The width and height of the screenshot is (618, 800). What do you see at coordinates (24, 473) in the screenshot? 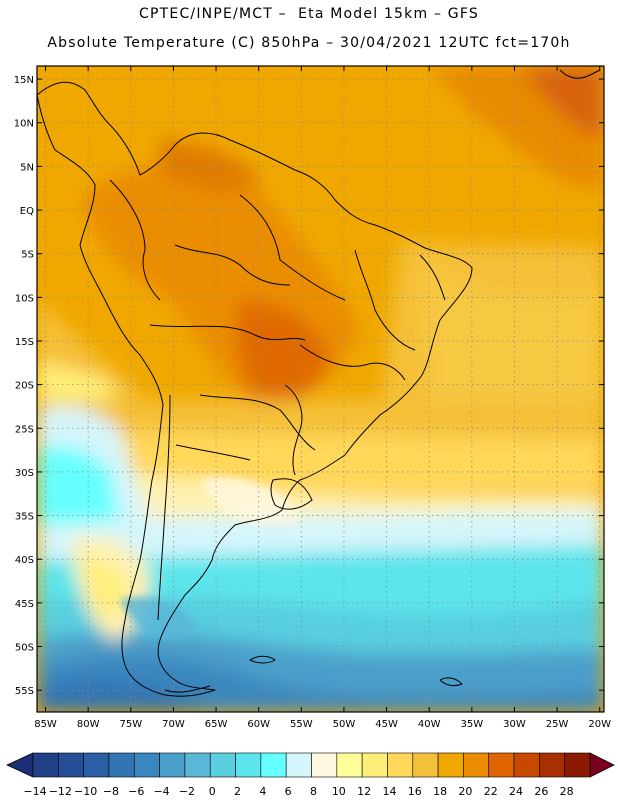
I see `lat-tick-label: 30S` at bounding box center [24, 473].